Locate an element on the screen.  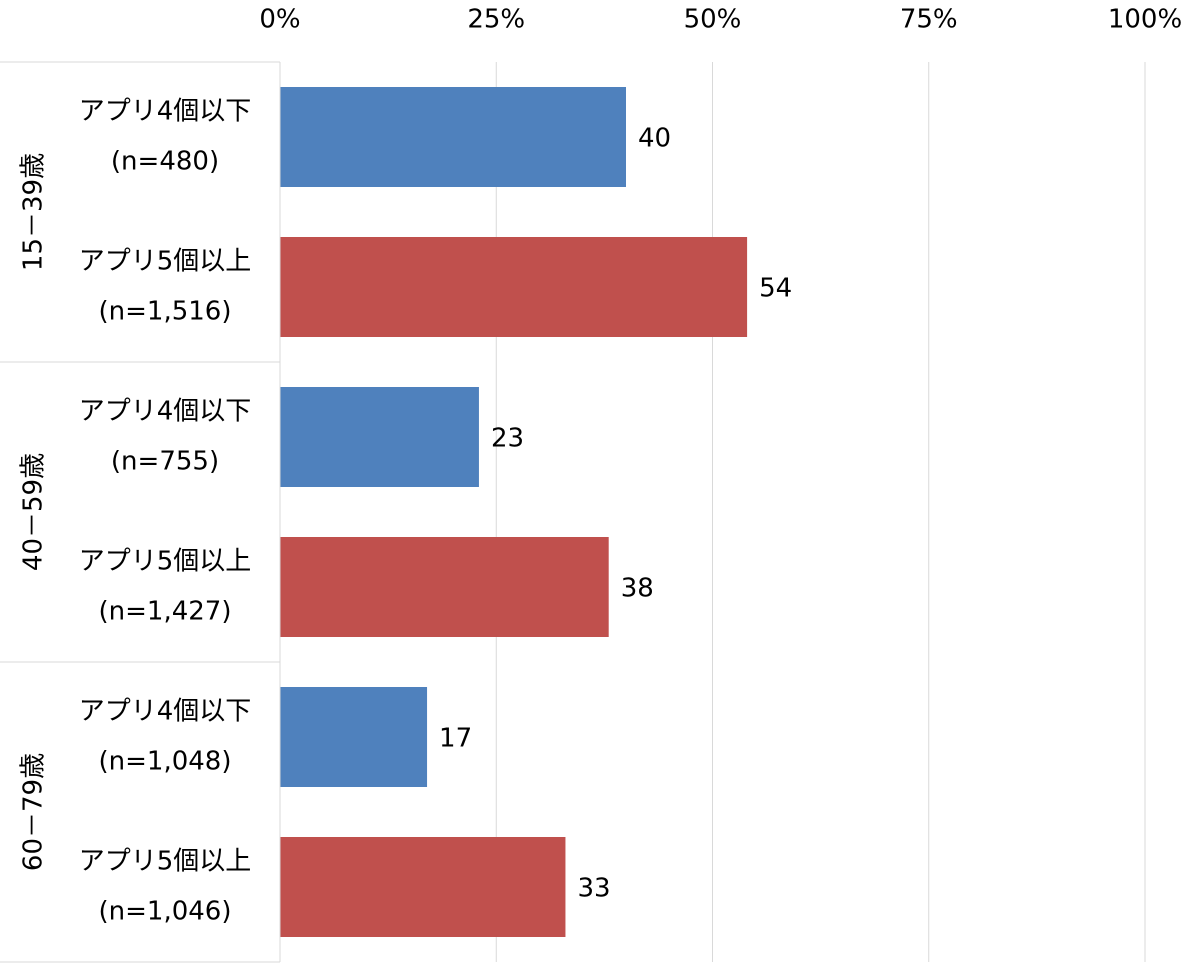
value-label: 40 is located at coordinates (654, 139).